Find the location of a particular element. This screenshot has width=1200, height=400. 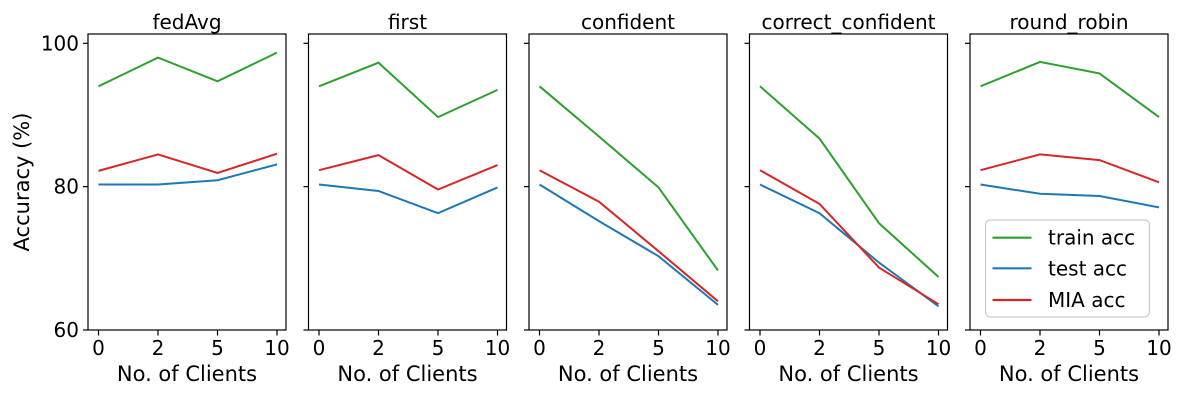

y-tick-label: 100 is located at coordinates (60, 43).